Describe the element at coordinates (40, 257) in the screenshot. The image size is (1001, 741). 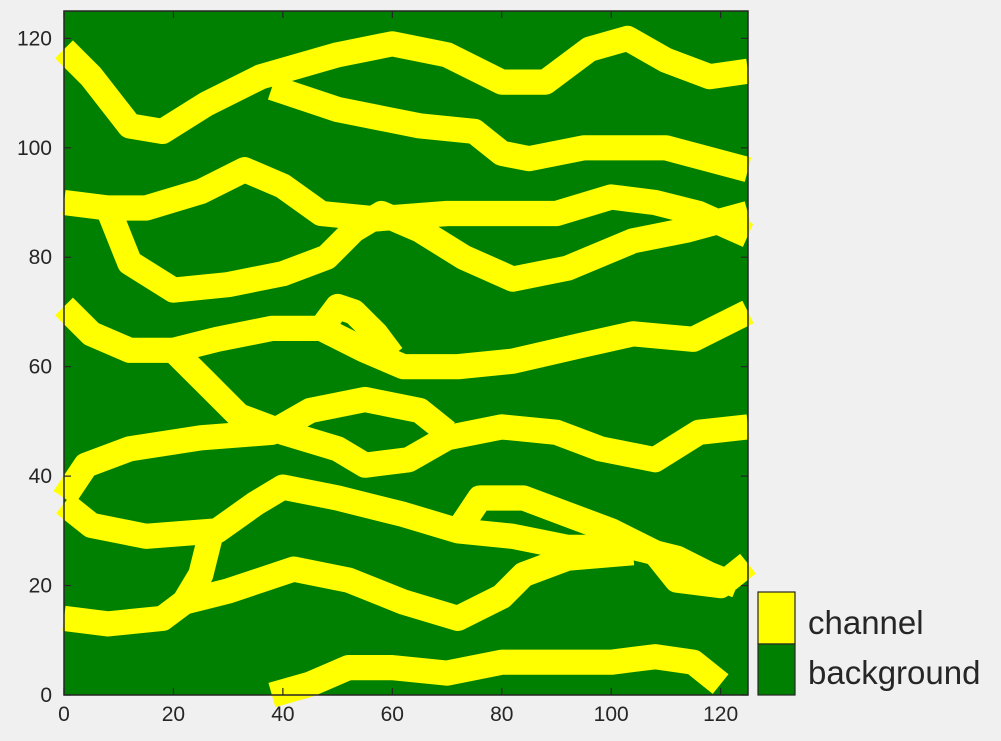
I see `y-tick-label-80: 80` at that location.